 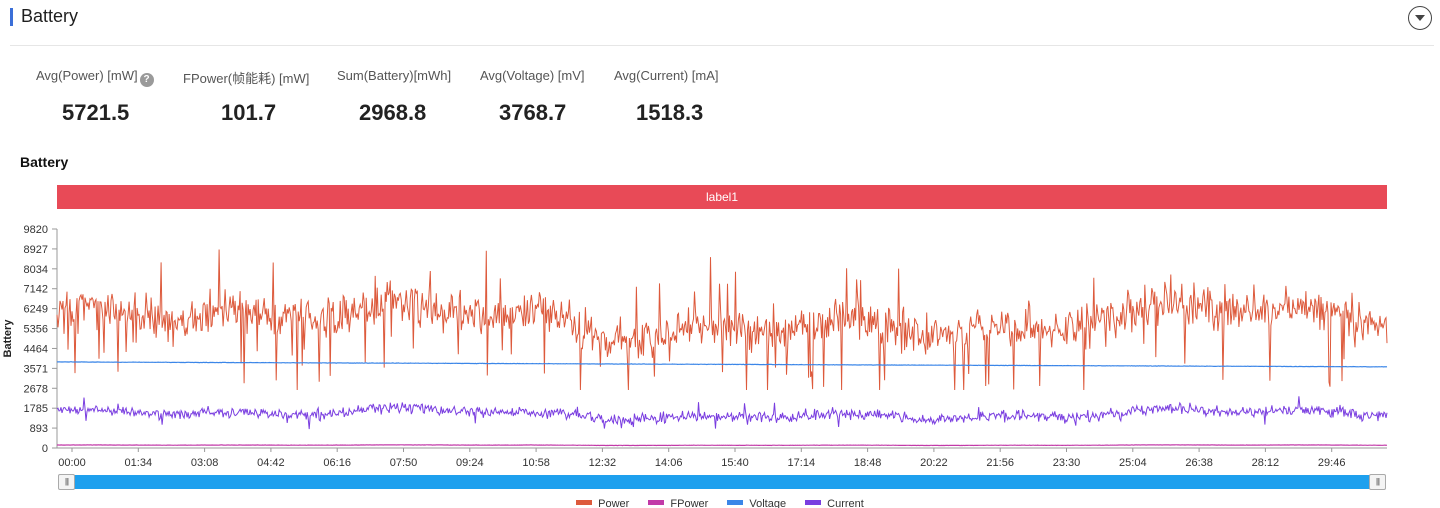 I want to click on x-tick-label: 29:46, so click(x=1332, y=463).